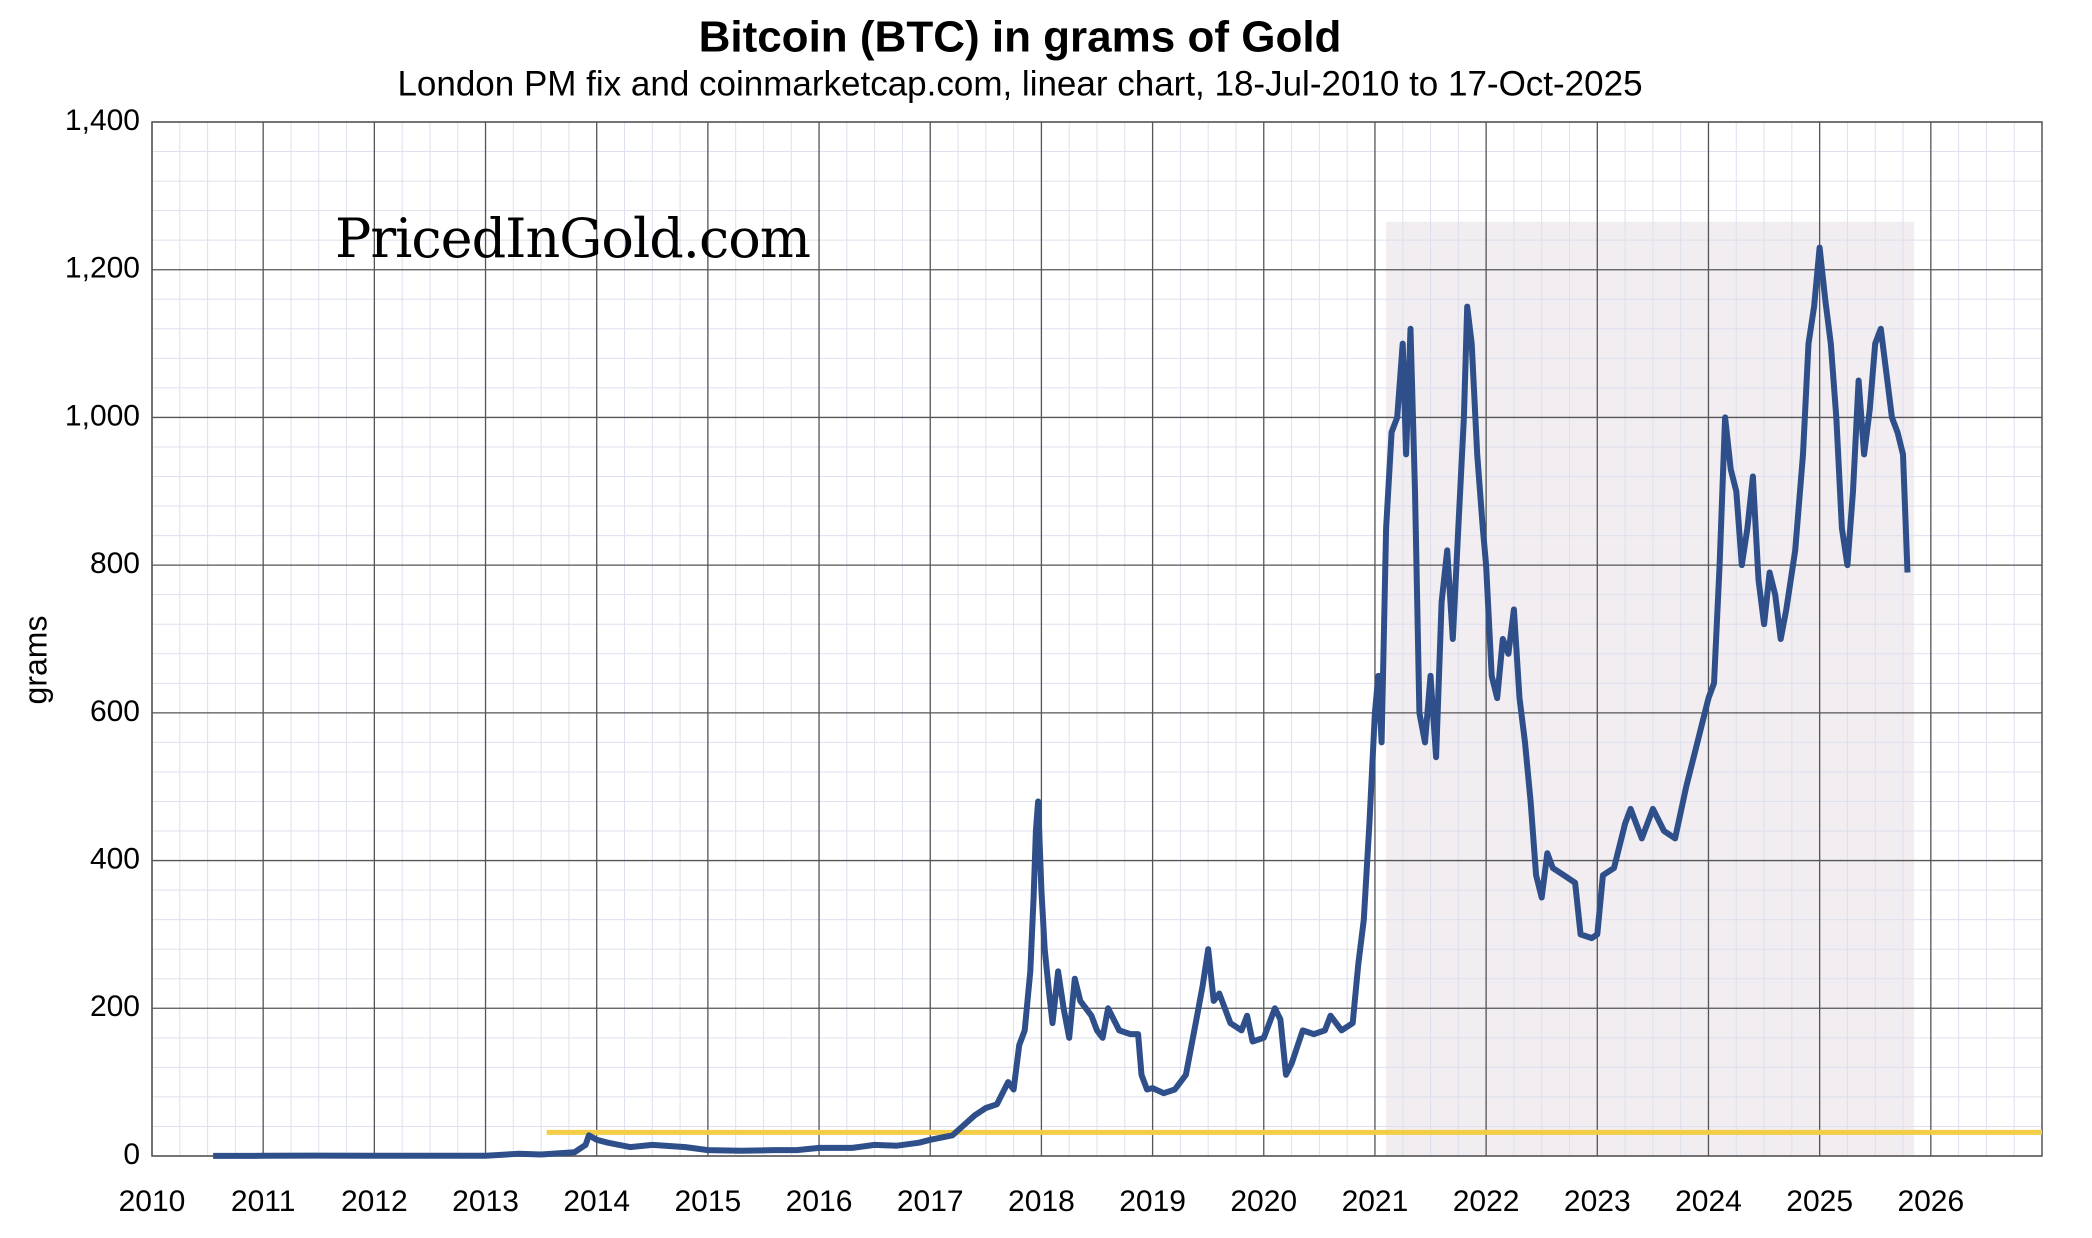 This screenshot has width=2092, height=1238. Describe the element at coordinates (102, 415) in the screenshot. I see `y-tick-label: 1,000` at that location.